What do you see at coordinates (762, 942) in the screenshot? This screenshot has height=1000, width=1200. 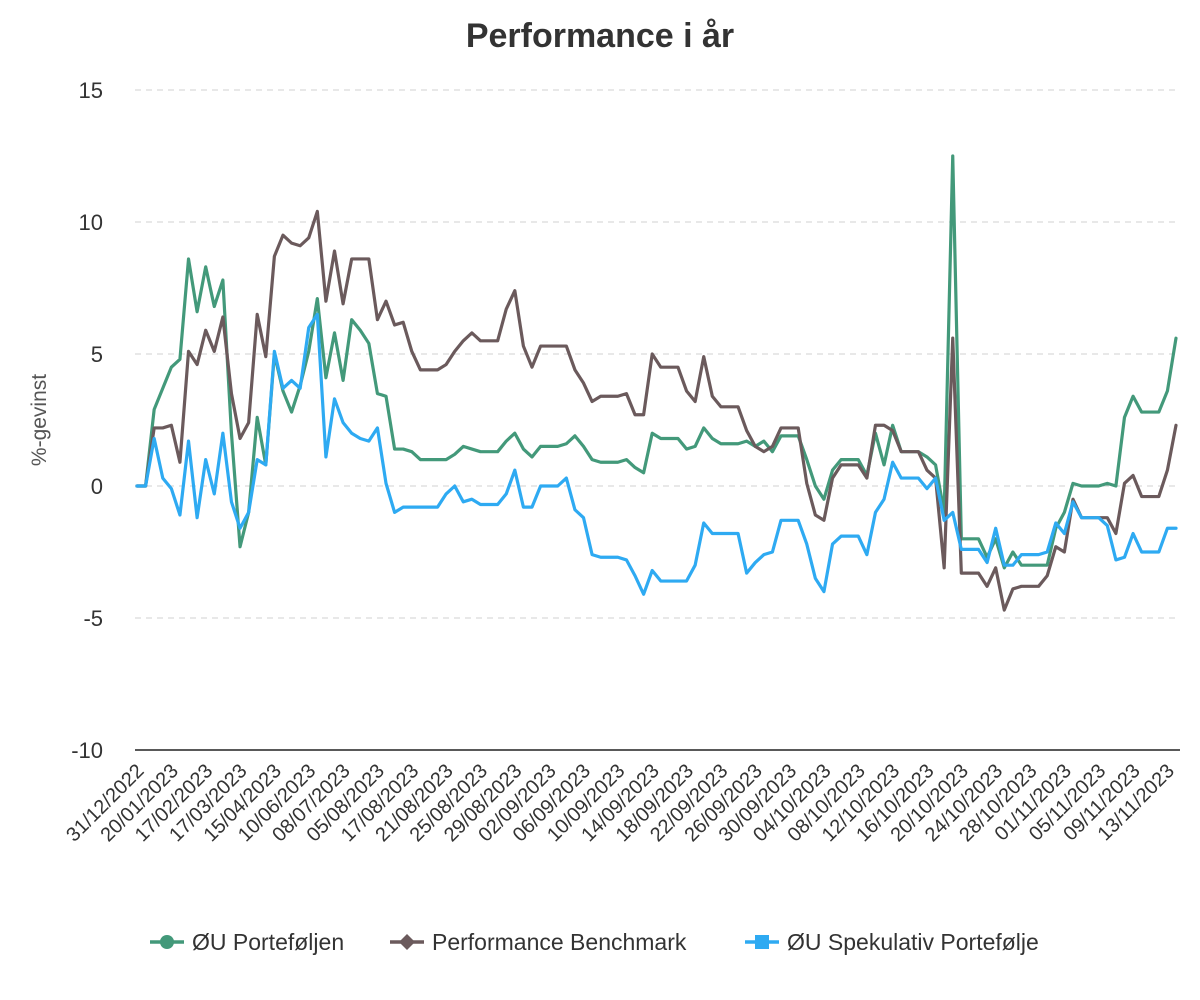 I see `legend-marker-square` at bounding box center [762, 942].